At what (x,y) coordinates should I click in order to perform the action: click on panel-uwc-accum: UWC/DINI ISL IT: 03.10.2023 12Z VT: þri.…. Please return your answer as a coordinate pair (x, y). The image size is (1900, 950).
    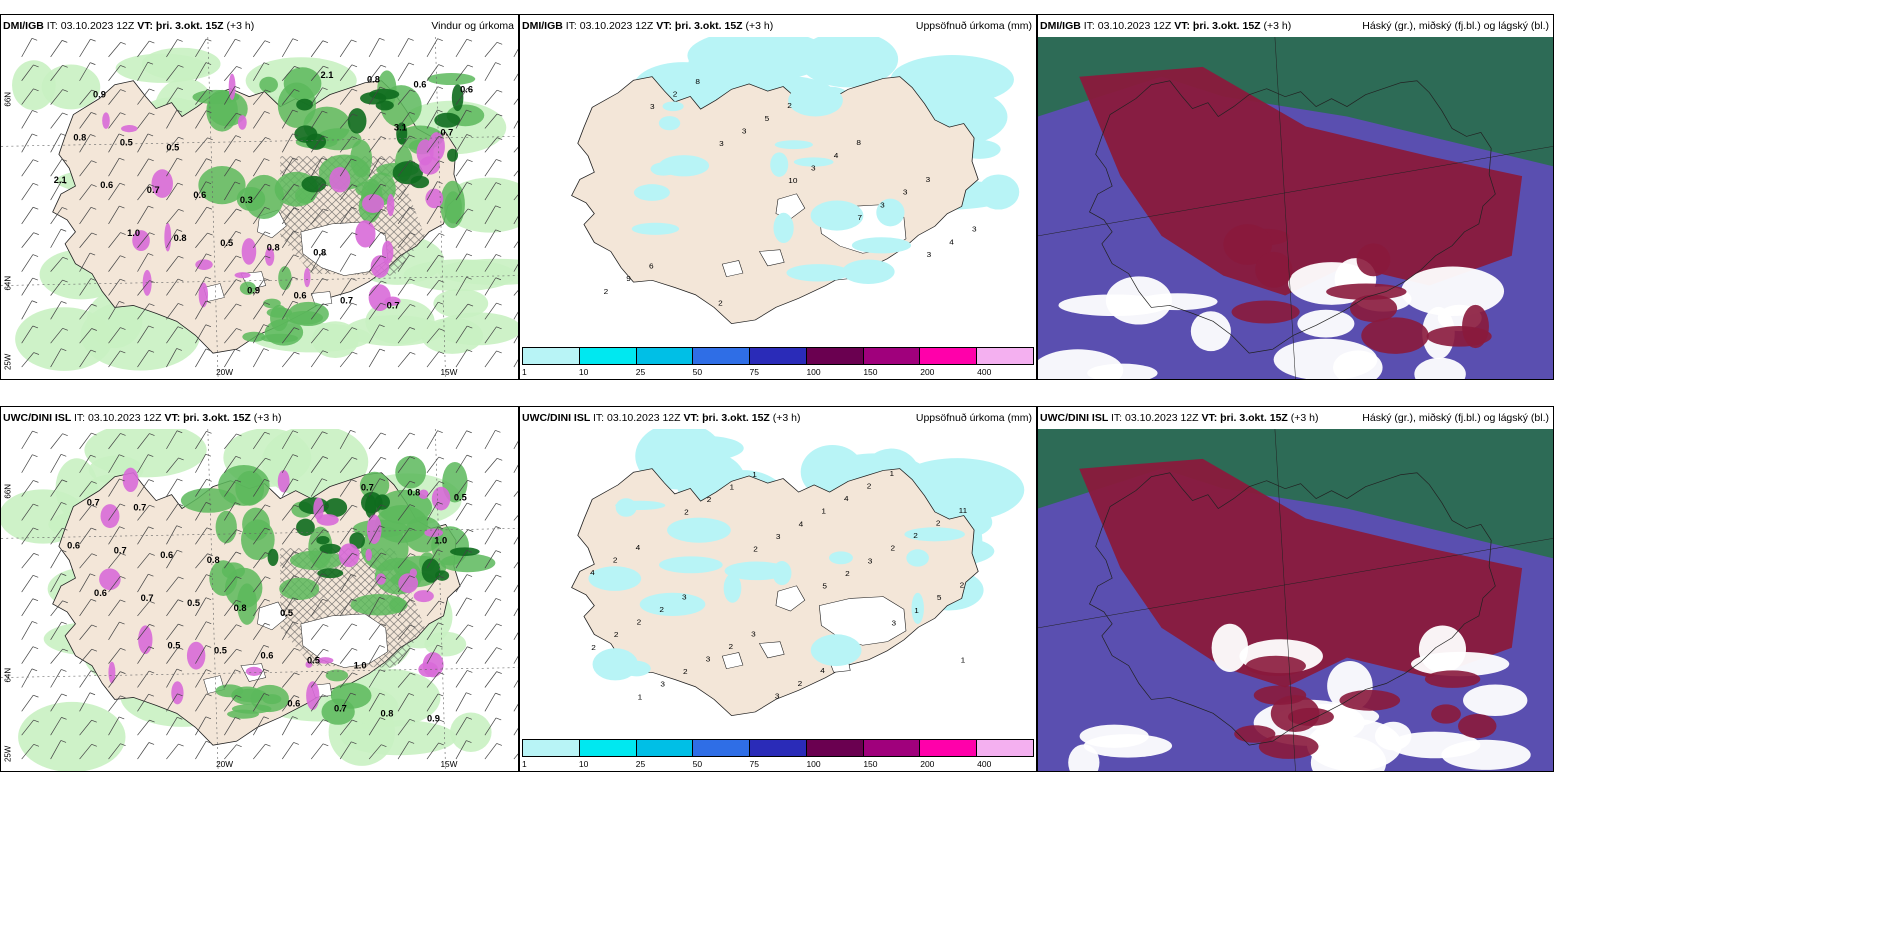
    Looking at the image, I should click on (778, 589).